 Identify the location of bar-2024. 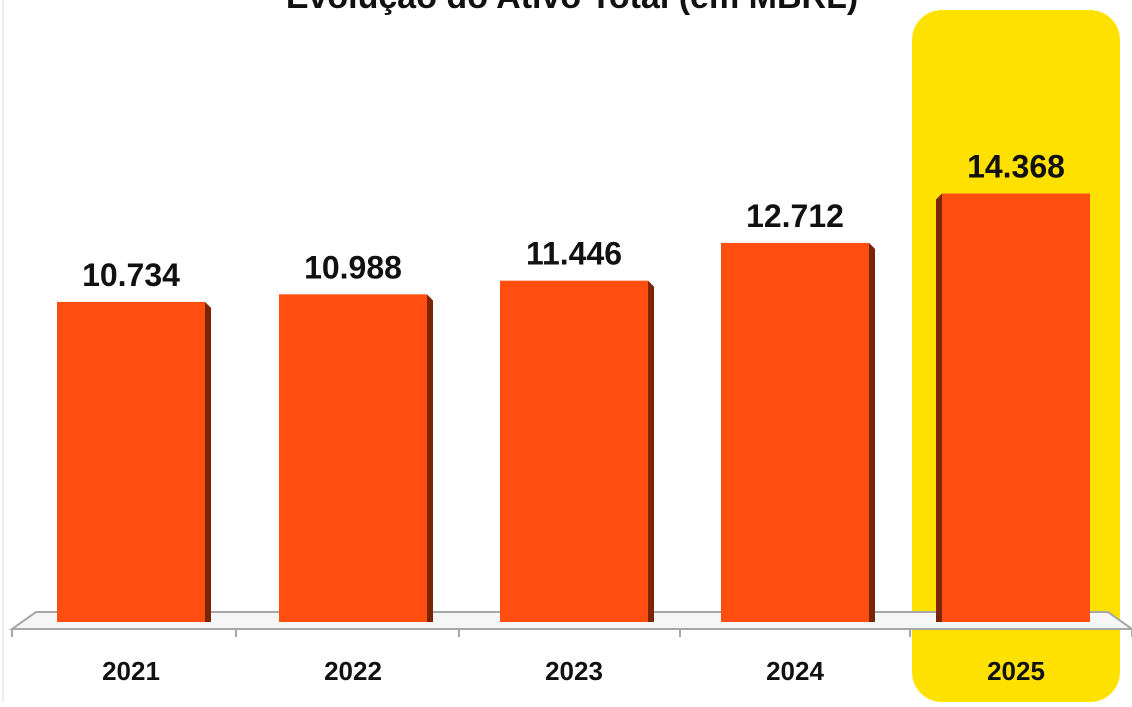
(795, 432).